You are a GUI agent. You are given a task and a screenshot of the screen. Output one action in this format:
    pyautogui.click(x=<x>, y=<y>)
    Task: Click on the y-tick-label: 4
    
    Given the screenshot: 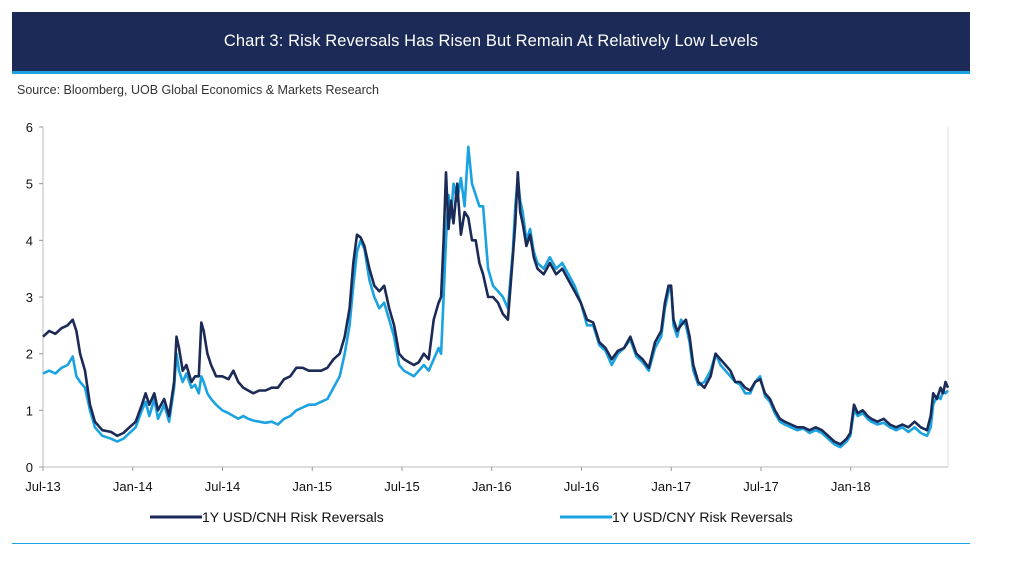 What is the action you would take?
    pyautogui.click(x=29, y=240)
    